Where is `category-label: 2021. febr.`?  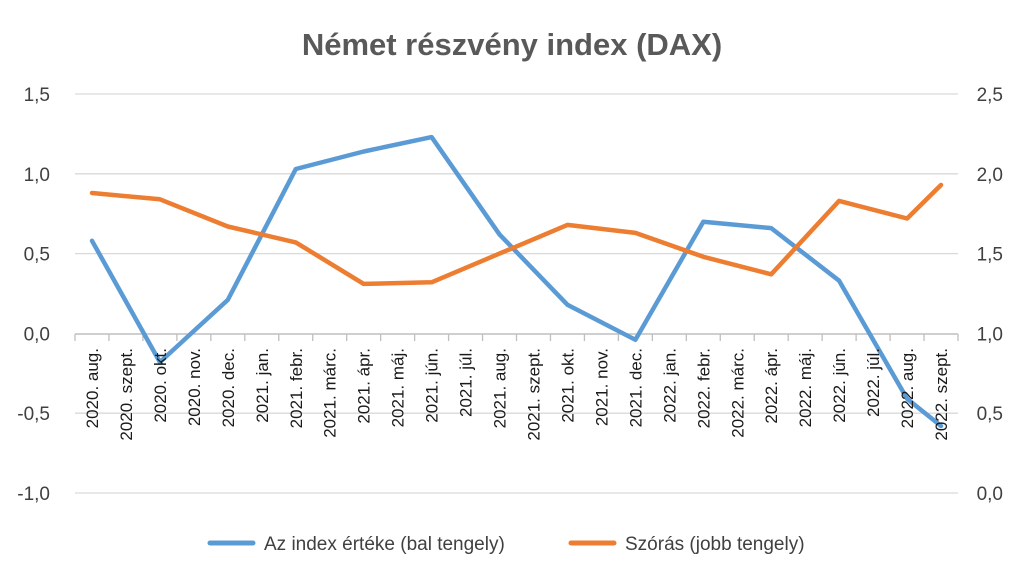 category-label: 2021. febr. is located at coordinates (296, 388).